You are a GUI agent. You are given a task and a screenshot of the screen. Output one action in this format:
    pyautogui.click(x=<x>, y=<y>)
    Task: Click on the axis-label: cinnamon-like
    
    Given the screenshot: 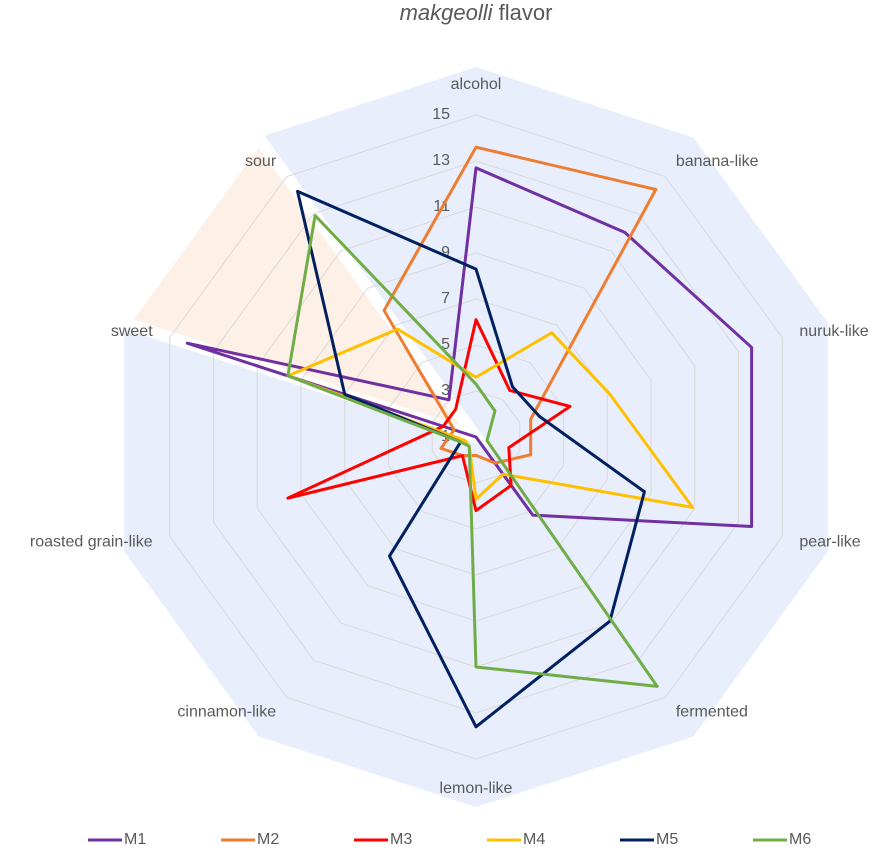 What is the action you would take?
    pyautogui.click(x=226, y=711)
    